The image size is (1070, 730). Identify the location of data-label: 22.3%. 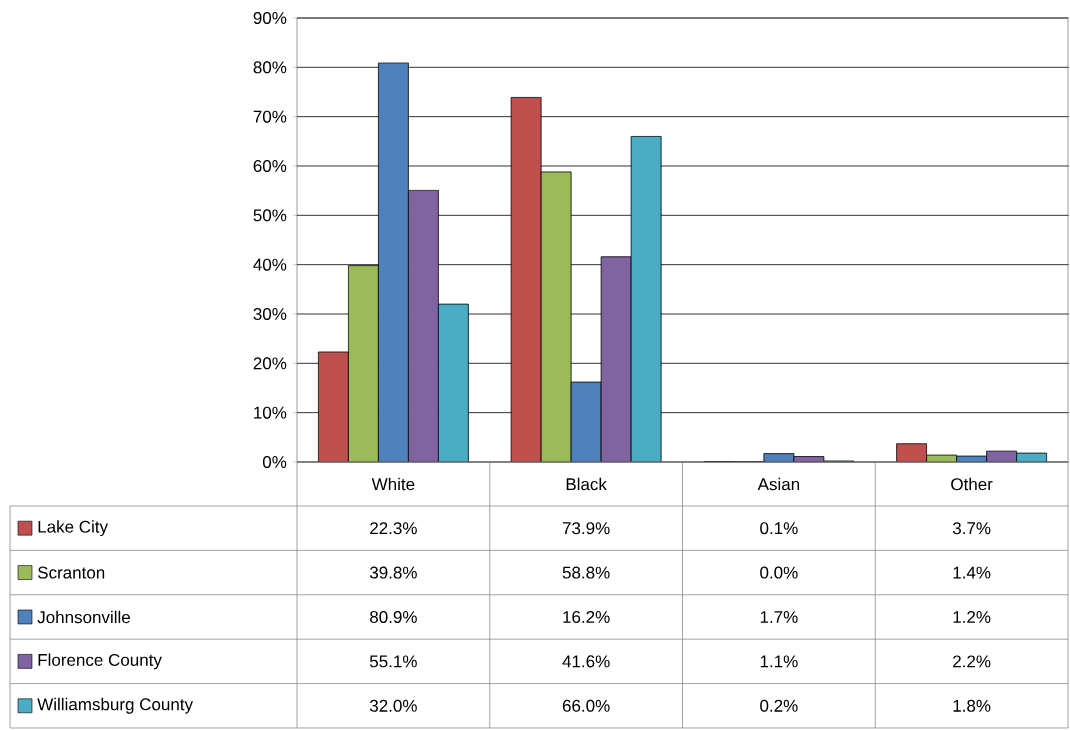
(393, 528).